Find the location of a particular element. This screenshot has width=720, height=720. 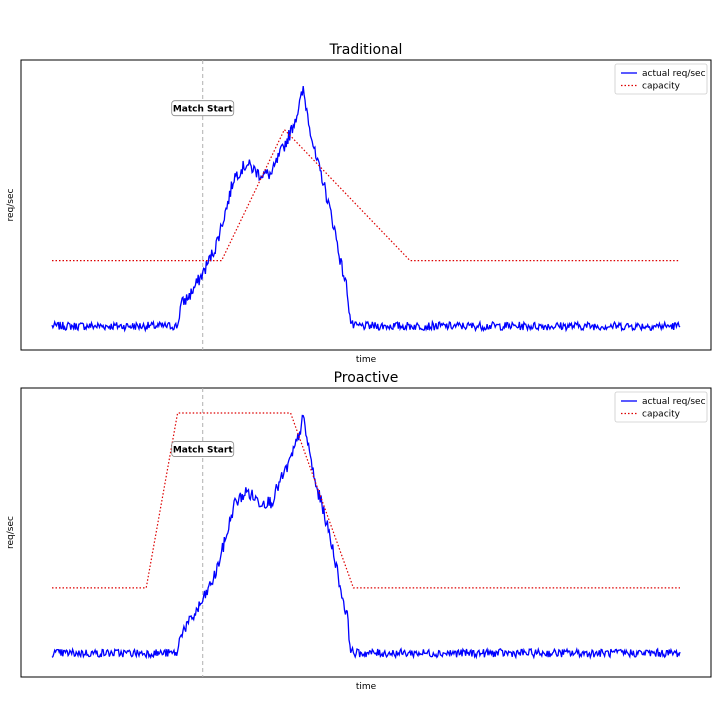

chart-title: Traditional is located at coordinates (366, 50).